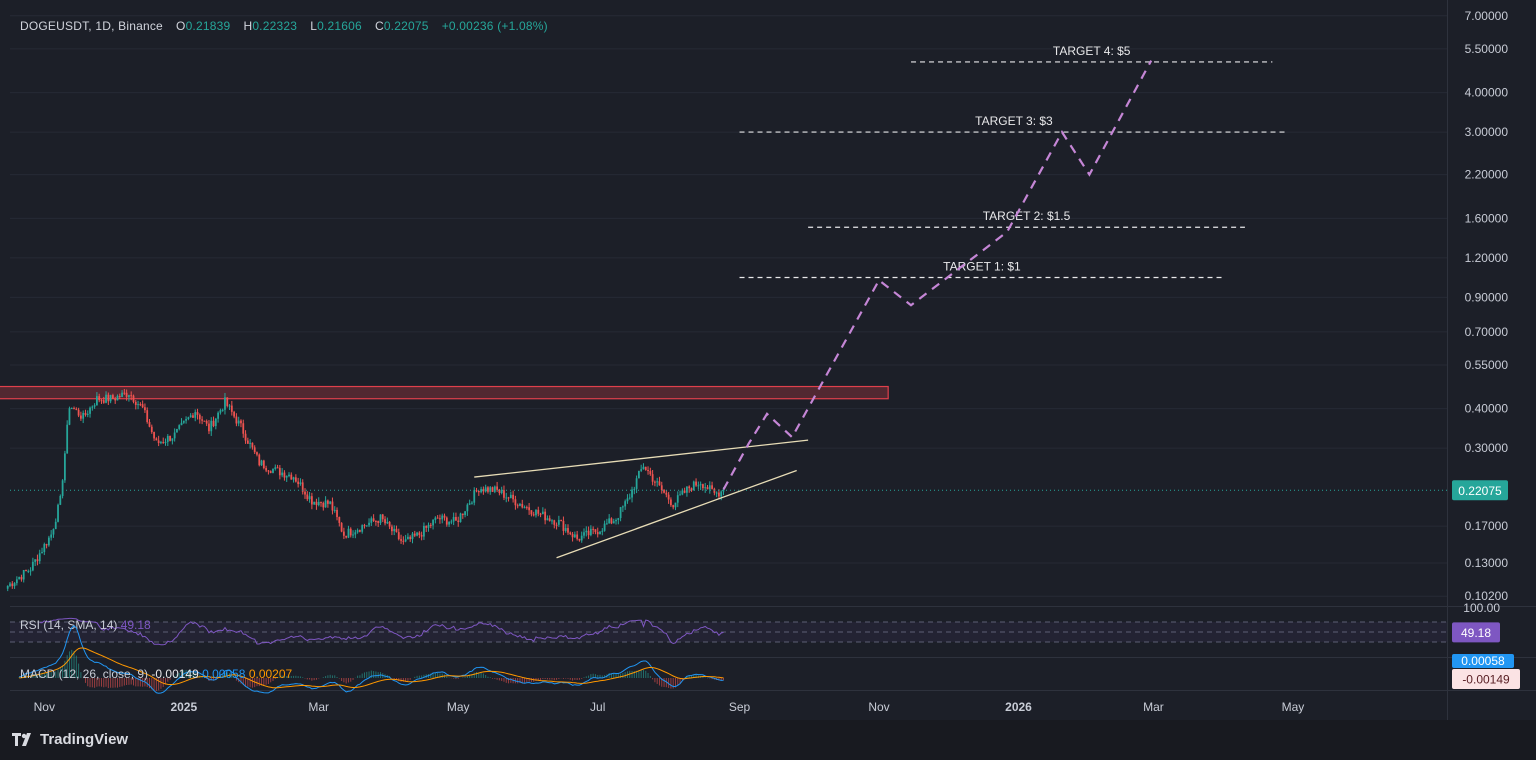 The width and height of the screenshot is (1536, 760). I want to click on tradingview-logo: TradingView, so click(70, 739).